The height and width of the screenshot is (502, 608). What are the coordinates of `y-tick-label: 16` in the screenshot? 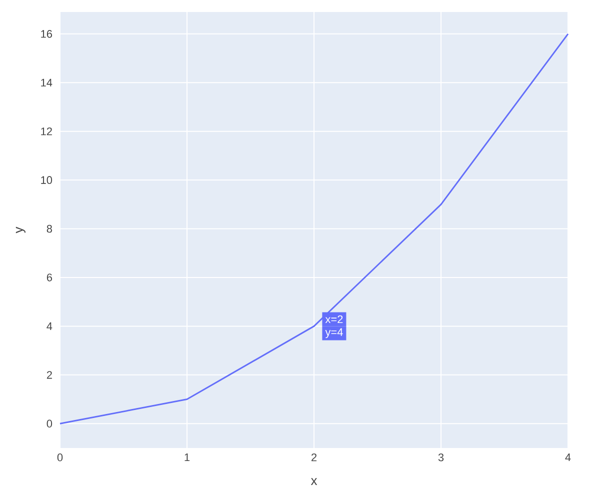 It's located at (46, 34).